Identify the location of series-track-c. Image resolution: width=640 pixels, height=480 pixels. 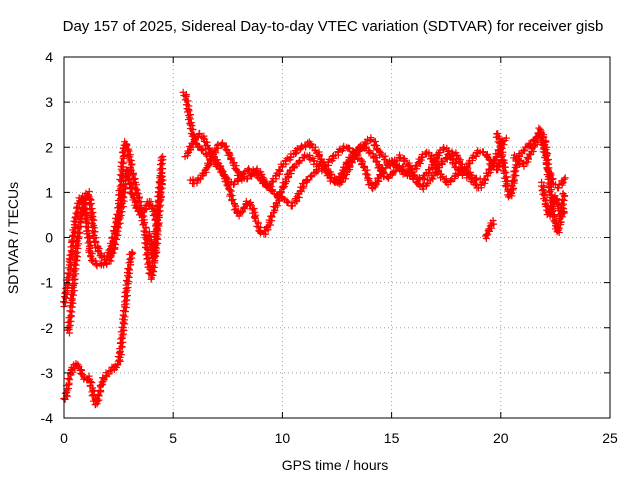
(98, 328).